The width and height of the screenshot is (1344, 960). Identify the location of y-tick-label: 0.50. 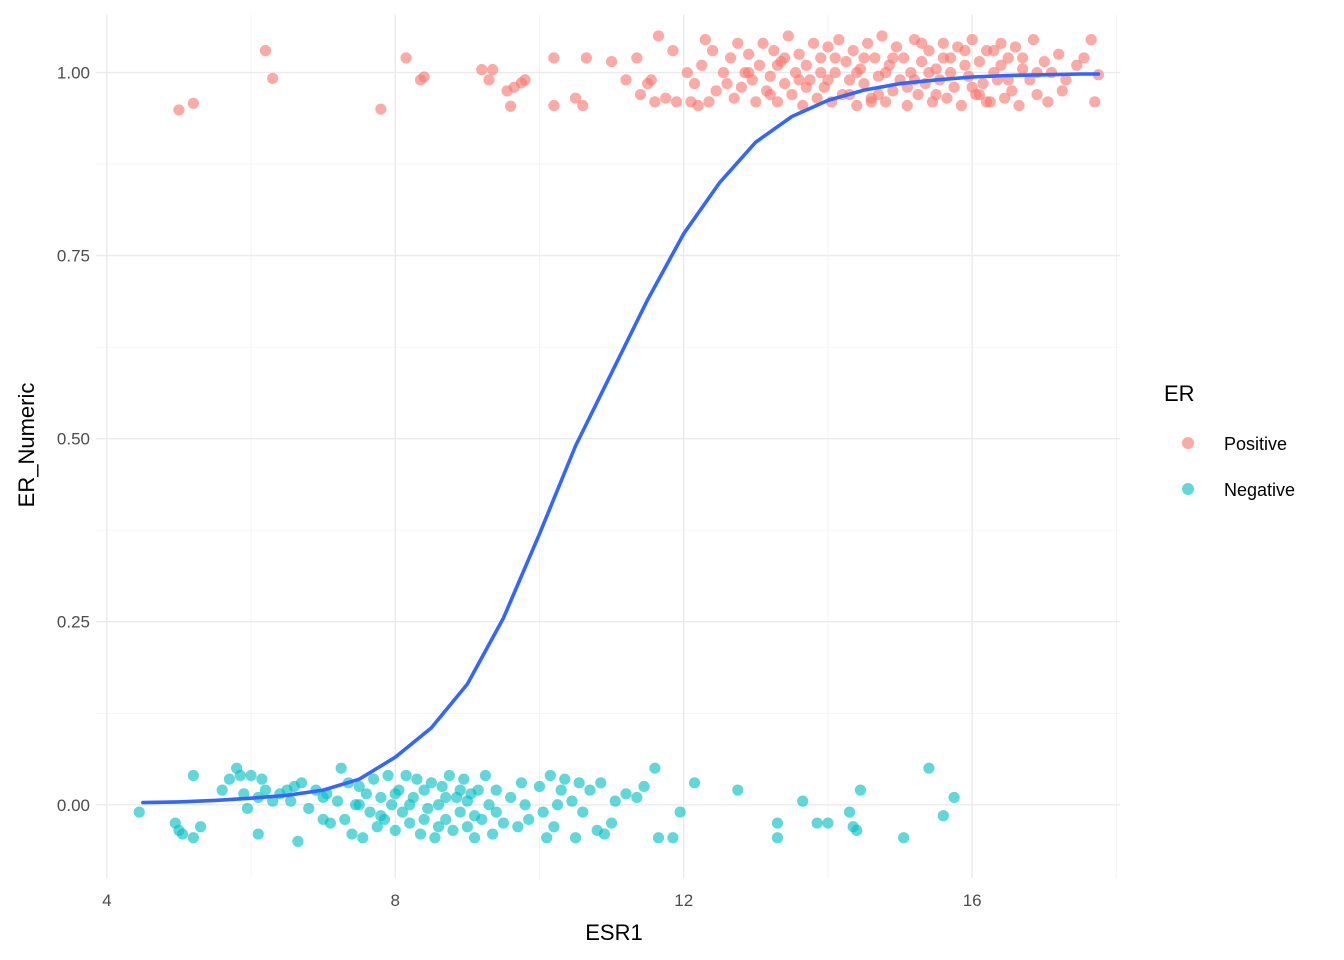
(73, 439).